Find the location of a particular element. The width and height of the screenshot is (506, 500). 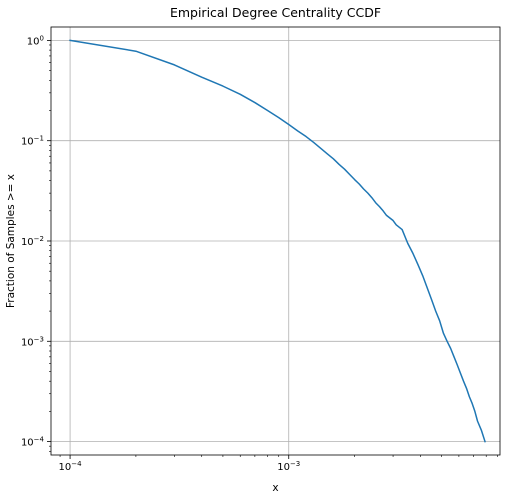

y-tick-label: 10⁻¹ is located at coordinates (32, 141).